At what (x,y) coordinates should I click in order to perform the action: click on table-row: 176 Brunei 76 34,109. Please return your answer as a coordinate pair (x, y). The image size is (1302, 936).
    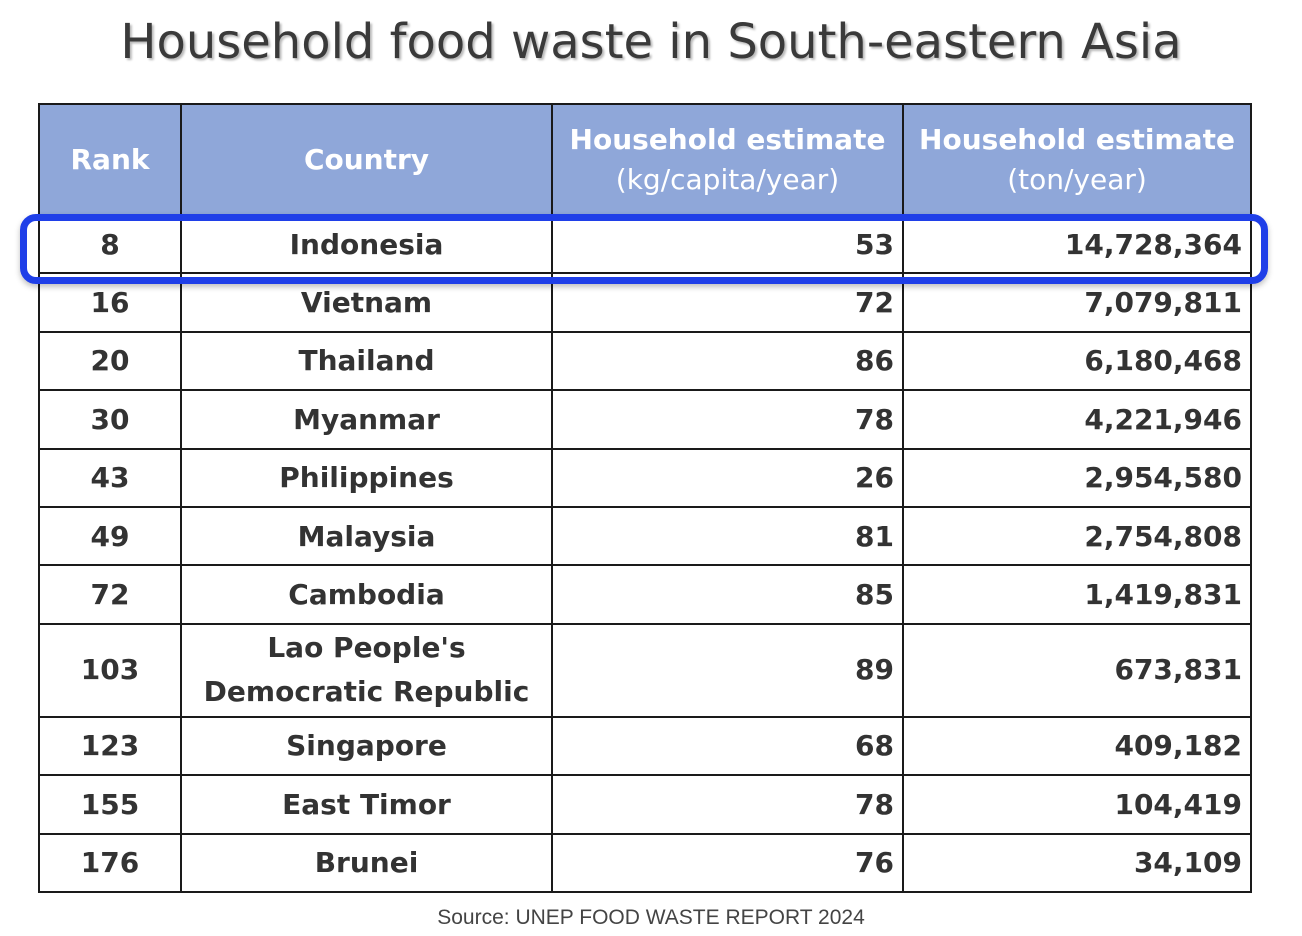
    Looking at the image, I should click on (645, 862).